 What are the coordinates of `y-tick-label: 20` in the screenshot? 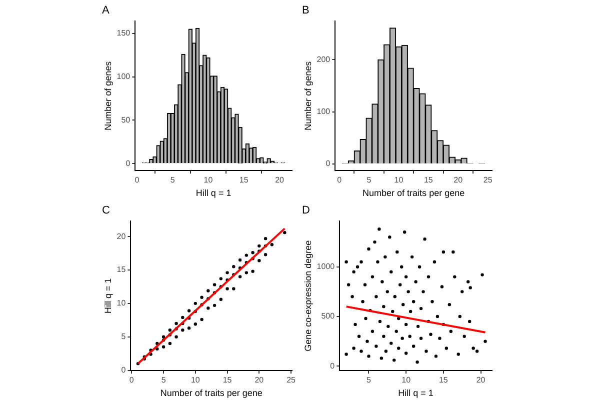 It's located at (121, 236).